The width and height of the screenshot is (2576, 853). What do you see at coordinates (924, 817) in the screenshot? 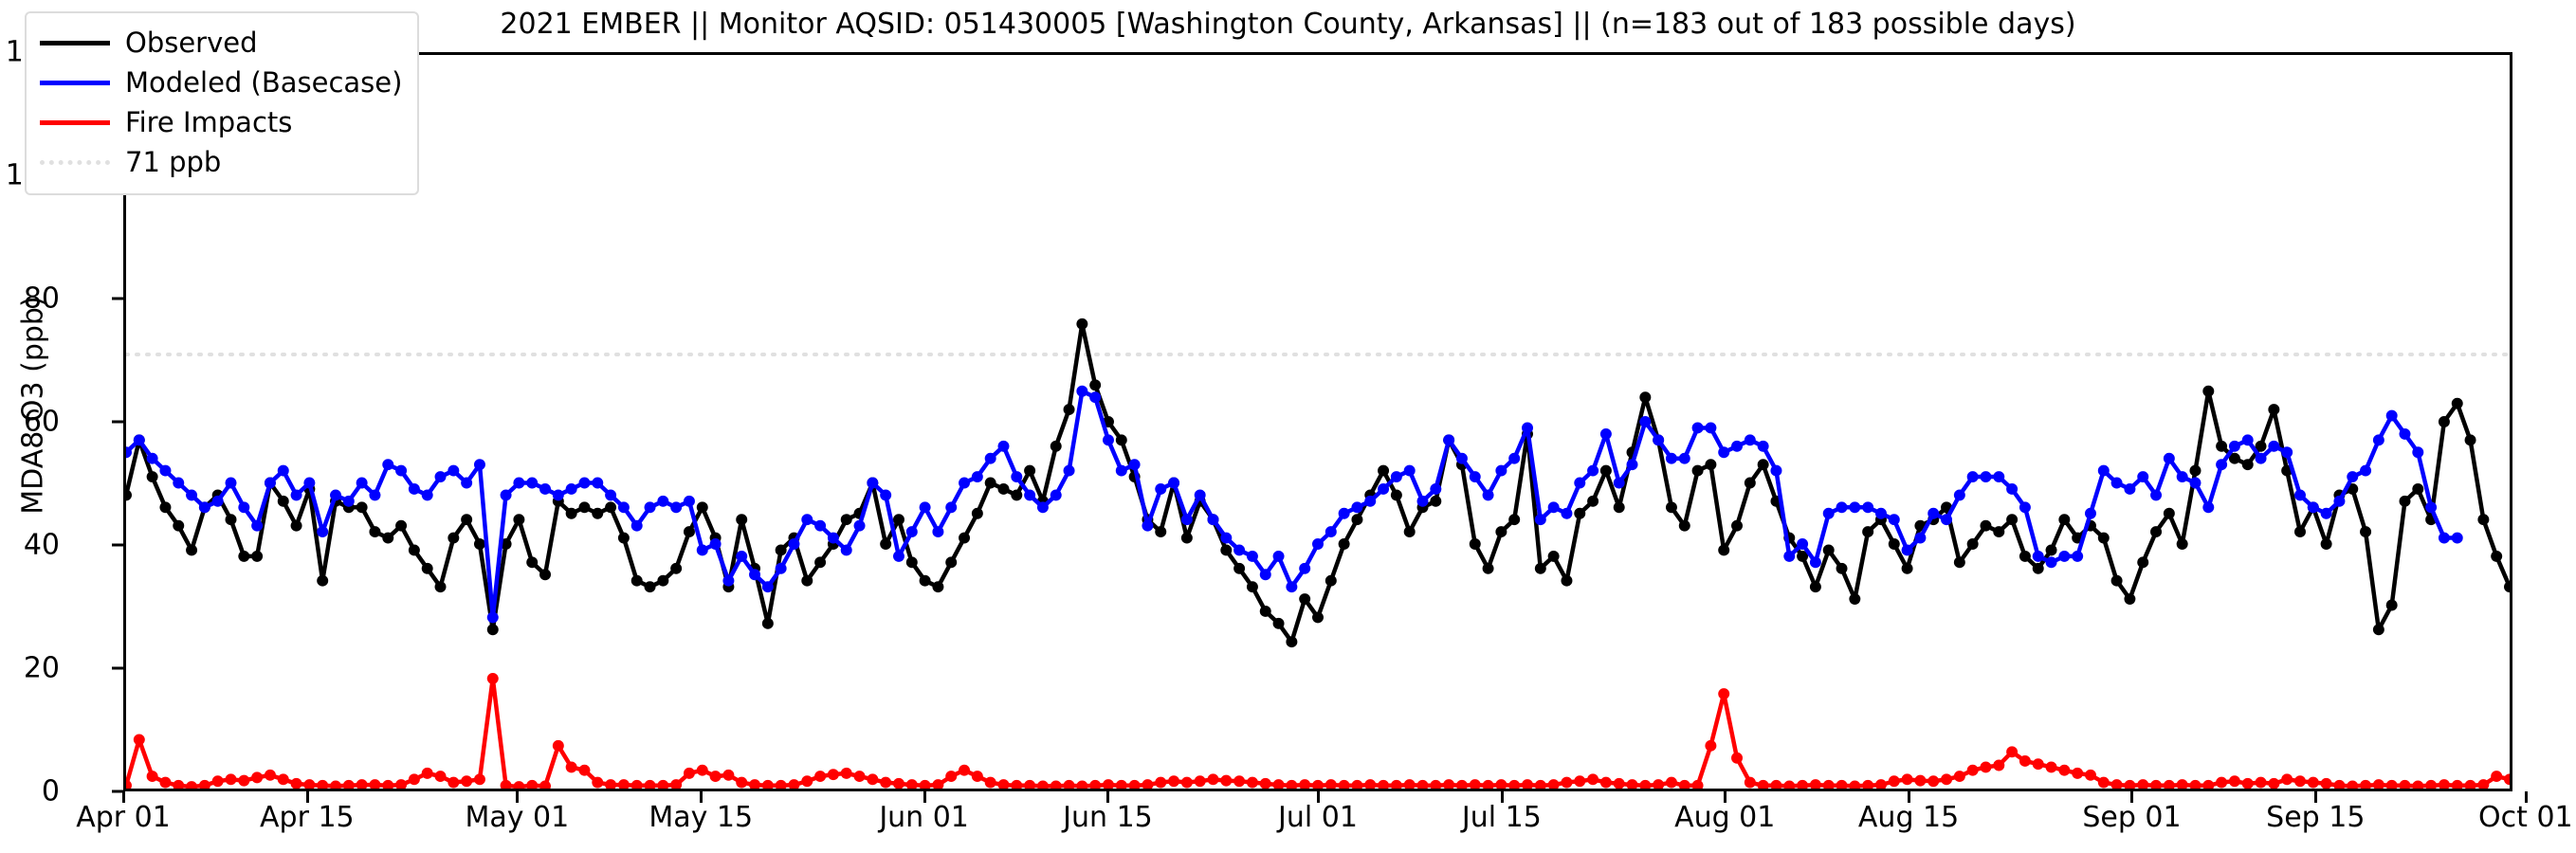
I see `x-tick-label: Jun 01` at bounding box center [924, 817].